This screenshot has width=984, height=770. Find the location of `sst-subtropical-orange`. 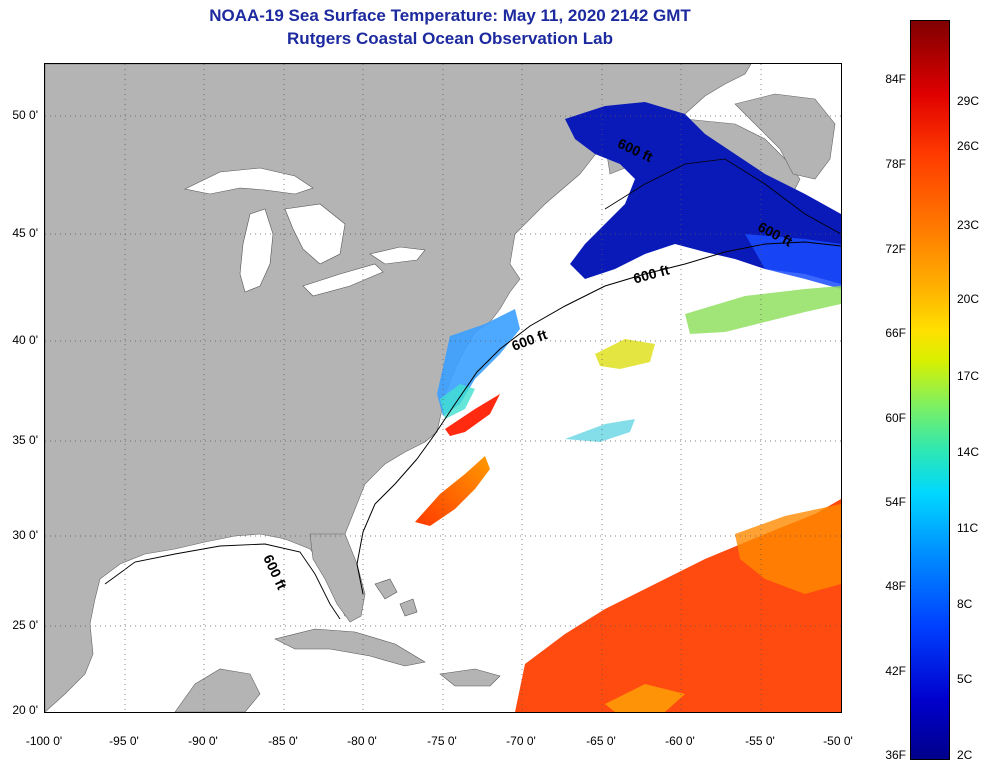

sst-subtropical-orange is located at coordinates (788, 549).